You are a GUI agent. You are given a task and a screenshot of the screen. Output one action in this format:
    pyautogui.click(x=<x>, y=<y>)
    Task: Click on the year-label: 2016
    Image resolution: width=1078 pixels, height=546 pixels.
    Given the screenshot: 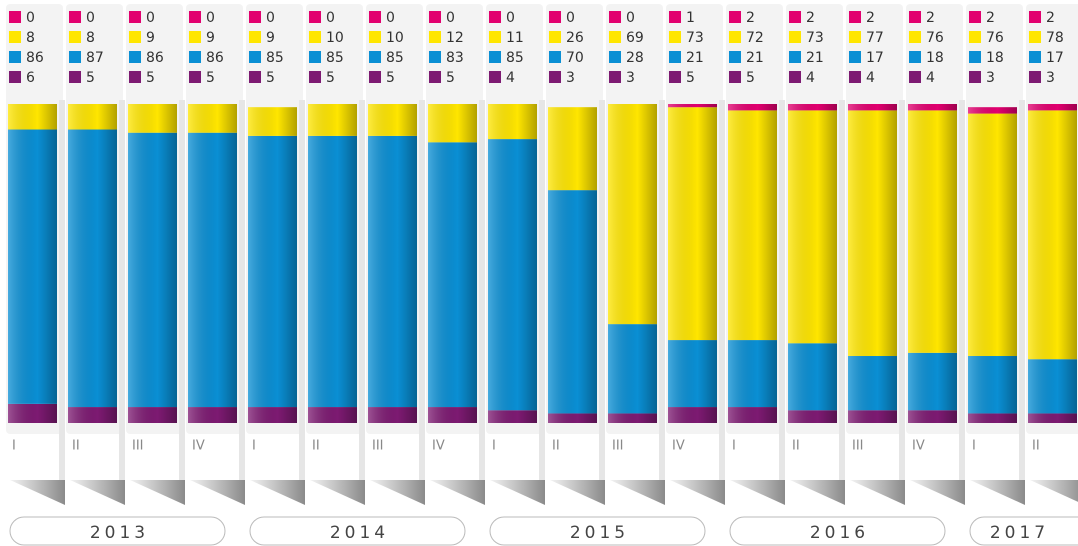 What is the action you would take?
    pyautogui.click(x=839, y=533)
    